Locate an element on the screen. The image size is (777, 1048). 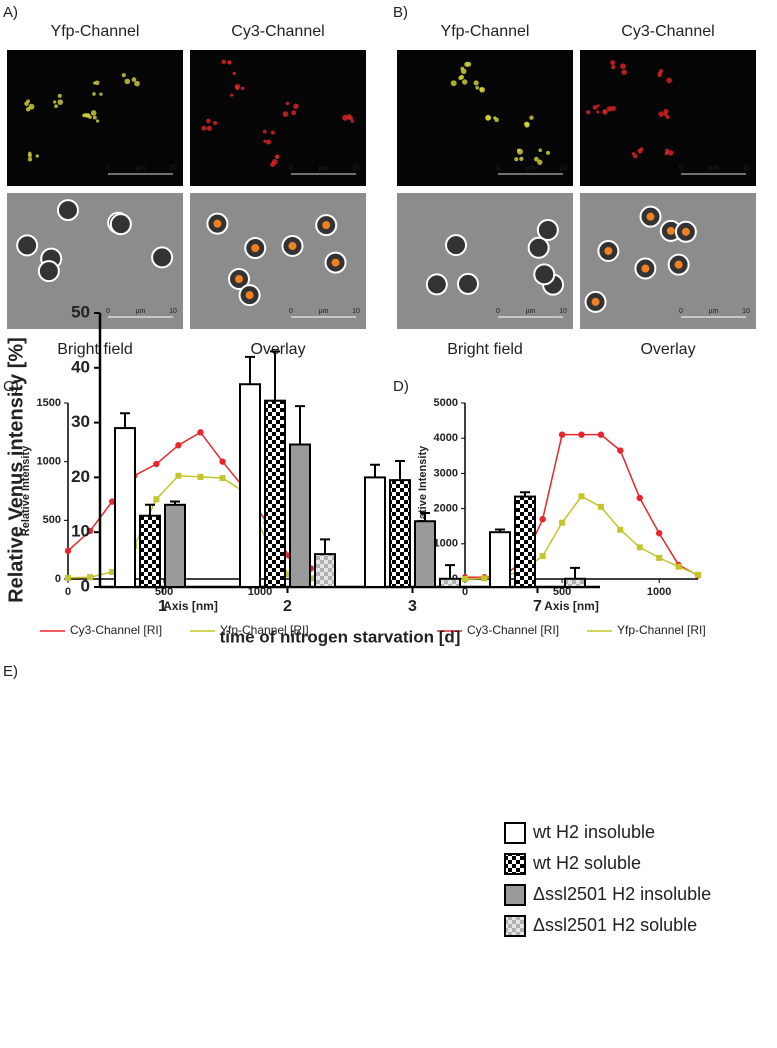
image-caption: Cy3-Channel is located at coordinates (667, 31).